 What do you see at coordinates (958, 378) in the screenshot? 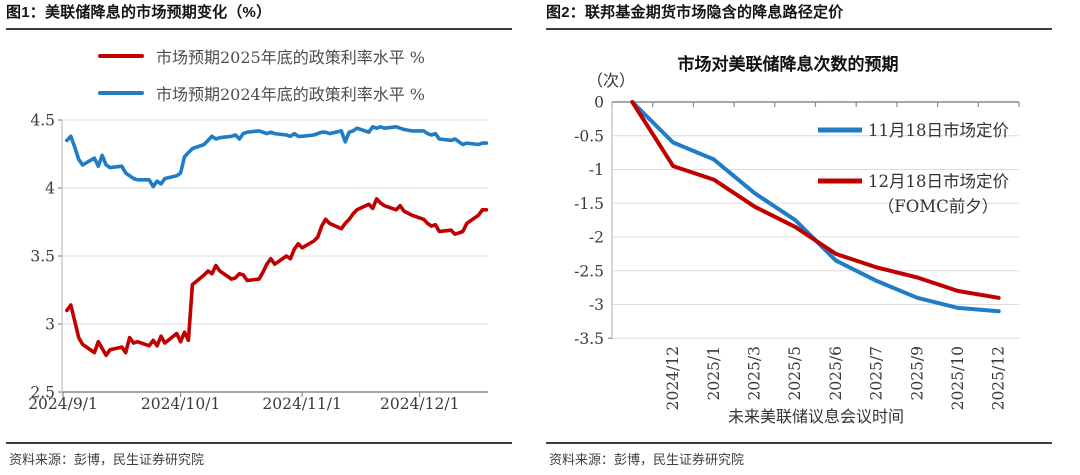
I see `svg-text: 2025/10` at bounding box center [958, 378].